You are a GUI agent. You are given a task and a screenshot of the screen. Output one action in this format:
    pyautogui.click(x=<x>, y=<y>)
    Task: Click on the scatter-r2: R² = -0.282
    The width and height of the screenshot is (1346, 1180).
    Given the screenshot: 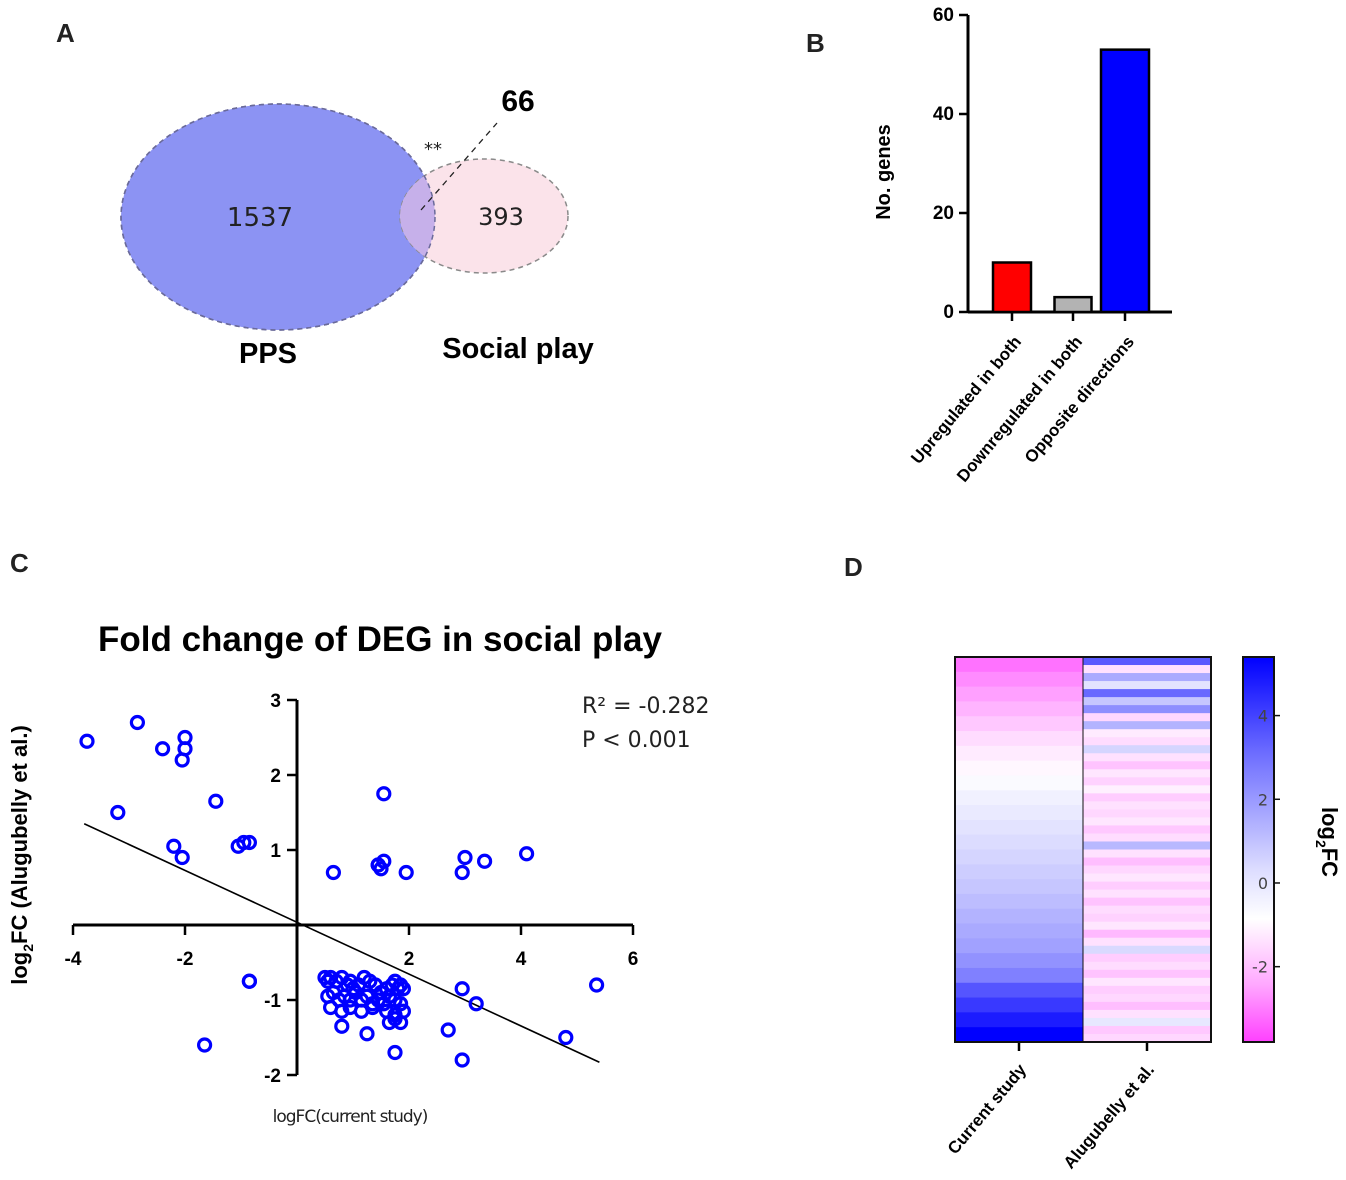 What is the action you would take?
    pyautogui.click(x=645, y=706)
    